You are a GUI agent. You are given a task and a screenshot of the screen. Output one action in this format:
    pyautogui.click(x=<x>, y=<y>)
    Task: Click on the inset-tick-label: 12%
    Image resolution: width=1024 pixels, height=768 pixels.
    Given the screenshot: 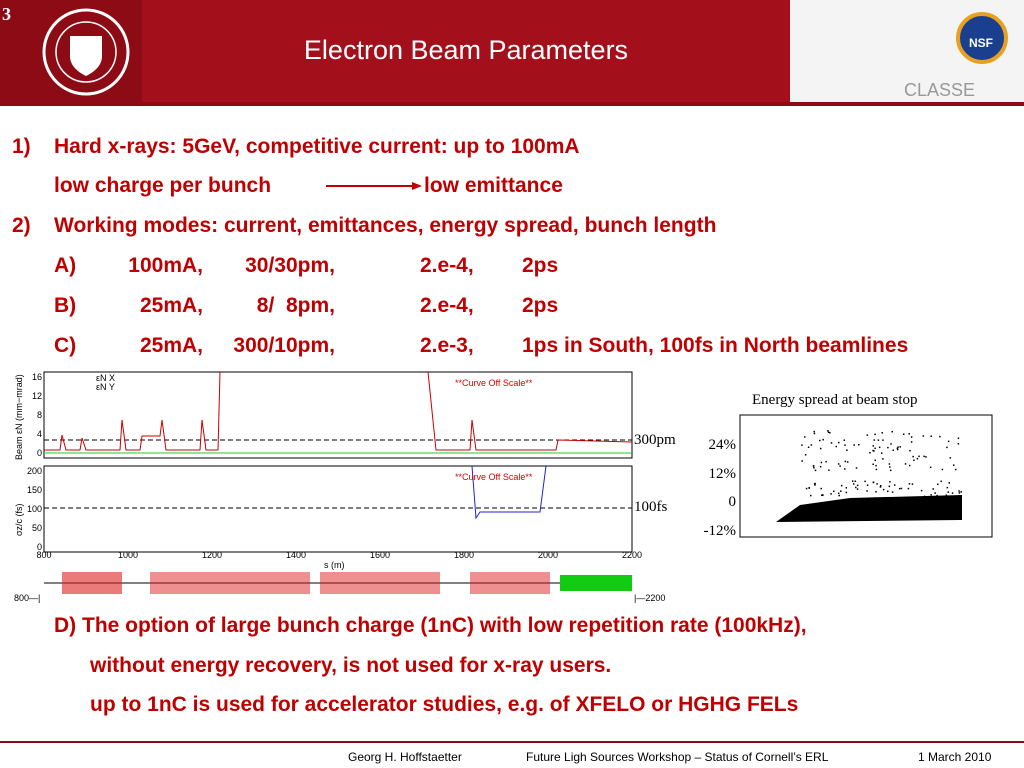 What is the action you would take?
    pyautogui.click(x=722, y=473)
    